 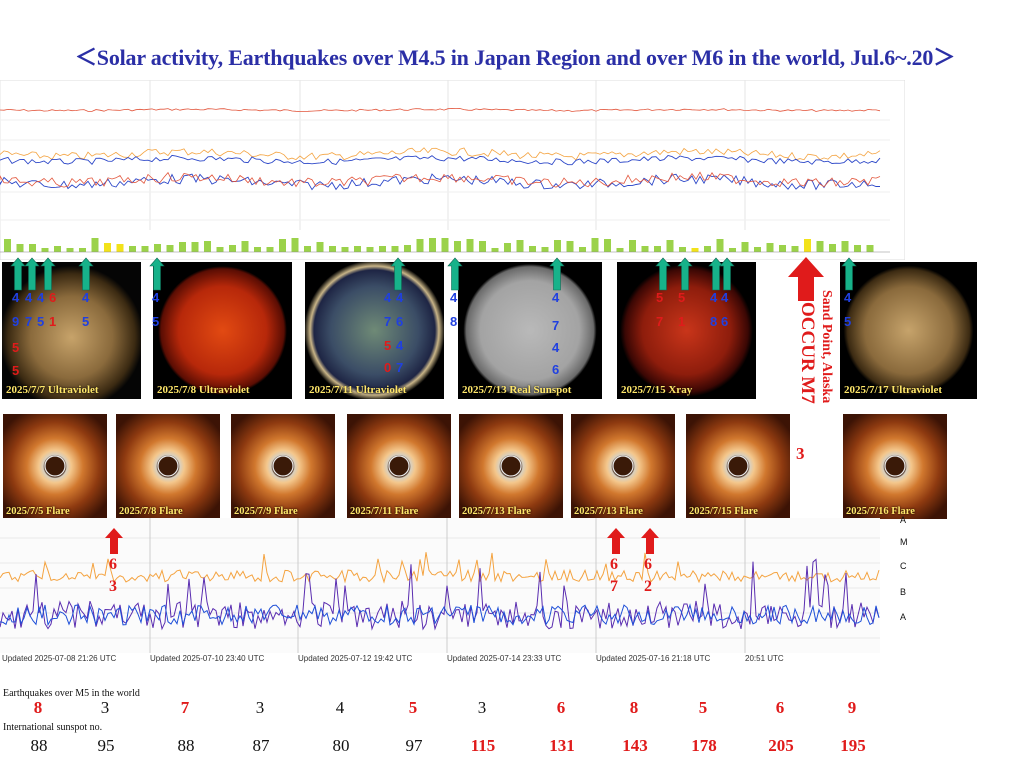 I want to click on sun-caption: 2025/7/11 Ultraviolet, so click(x=358, y=390).